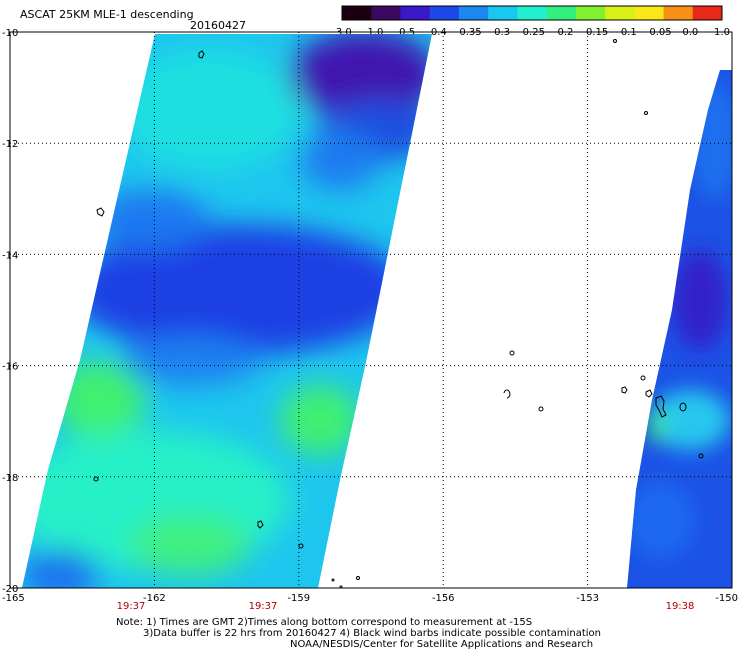 This screenshot has height=650, width=740. I want to click on region-green-south, so click(190, 545).